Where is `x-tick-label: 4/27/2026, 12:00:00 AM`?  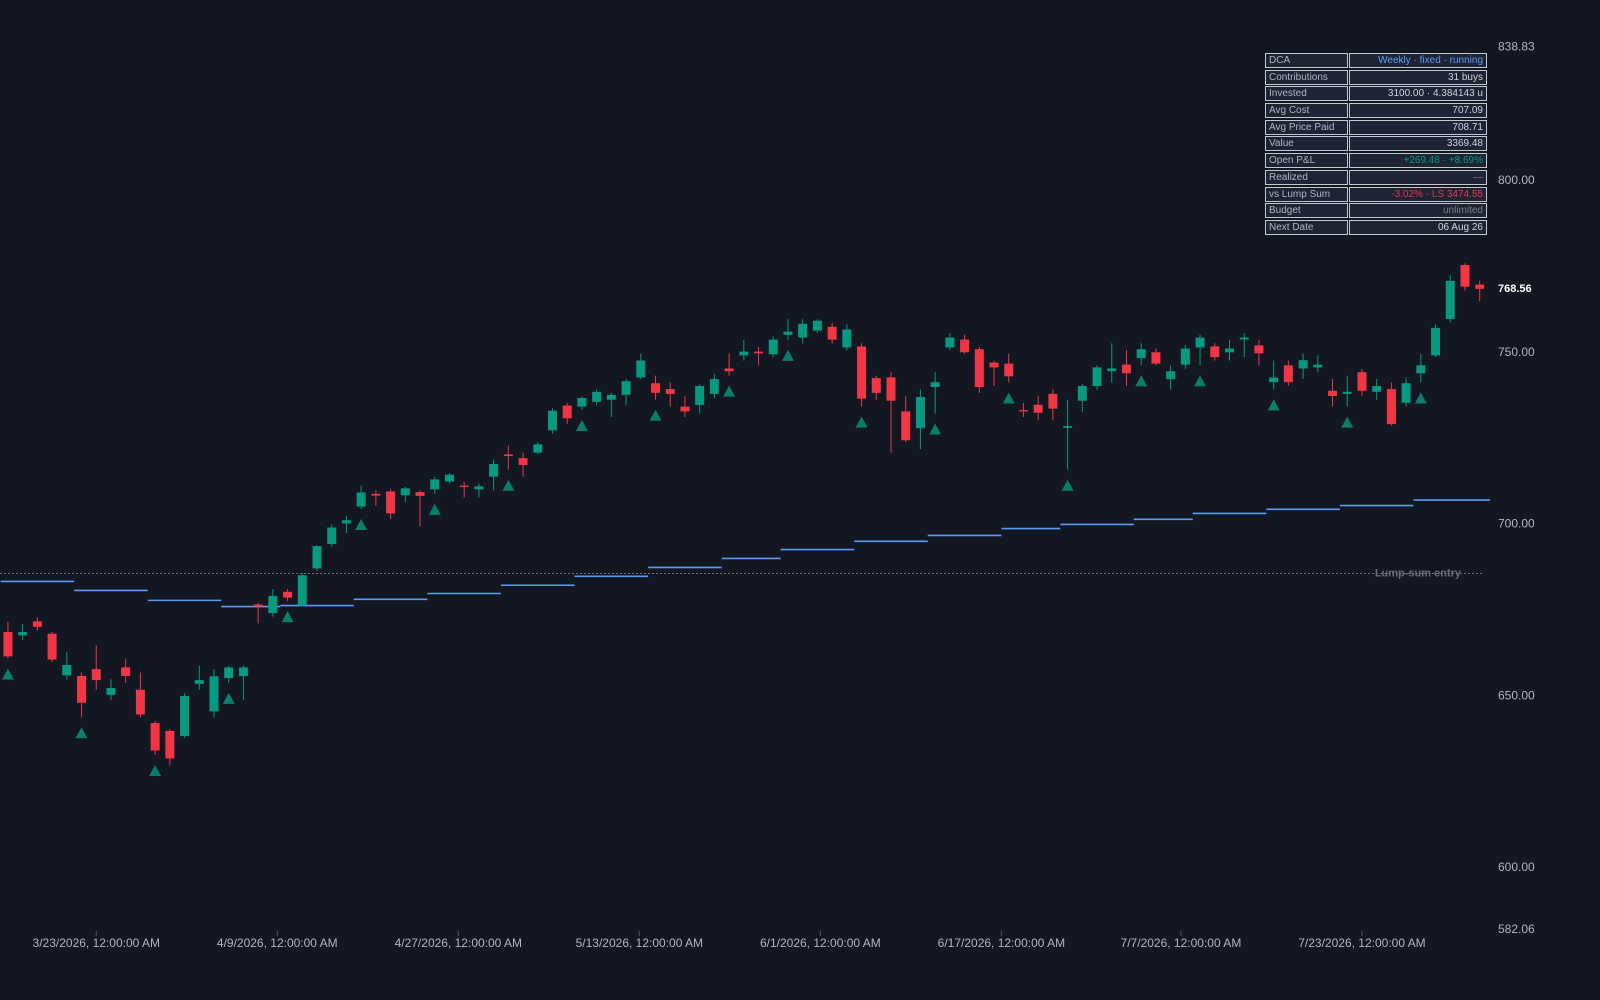 x-tick-label: 4/27/2026, 12:00:00 AM is located at coordinates (458, 943).